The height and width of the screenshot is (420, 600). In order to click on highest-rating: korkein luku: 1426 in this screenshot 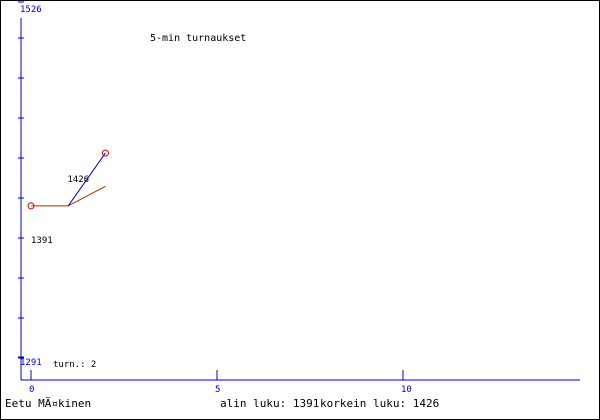, I will do `click(379, 403)`.